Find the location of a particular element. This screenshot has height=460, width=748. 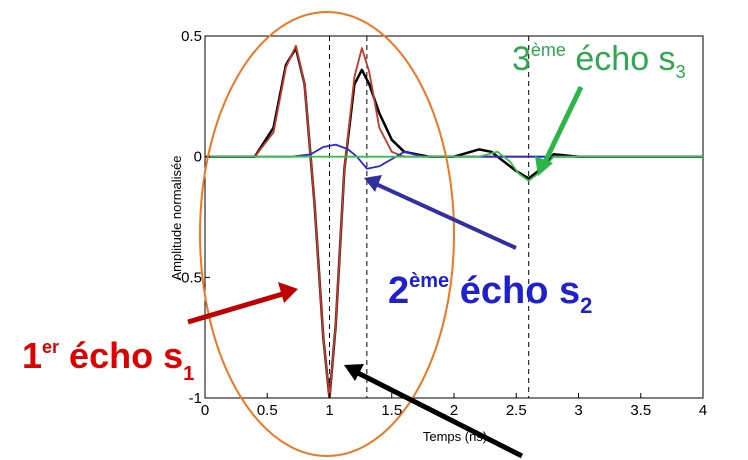

x-tick-label: 1 is located at coordinates (329, 410).